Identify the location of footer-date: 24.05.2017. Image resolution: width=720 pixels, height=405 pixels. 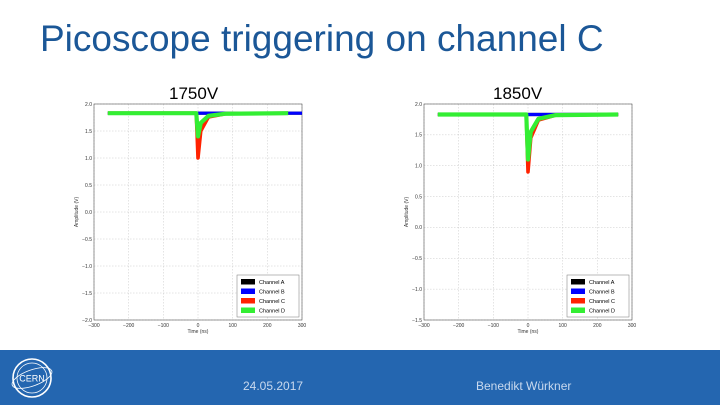
(273, 386).